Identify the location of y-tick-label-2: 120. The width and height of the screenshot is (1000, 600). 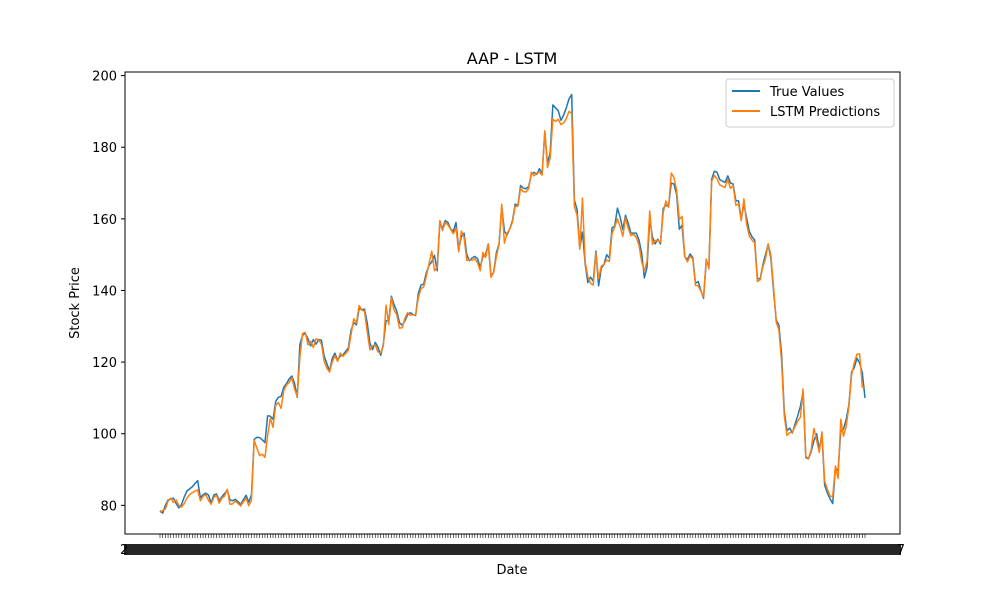
(104, 363).